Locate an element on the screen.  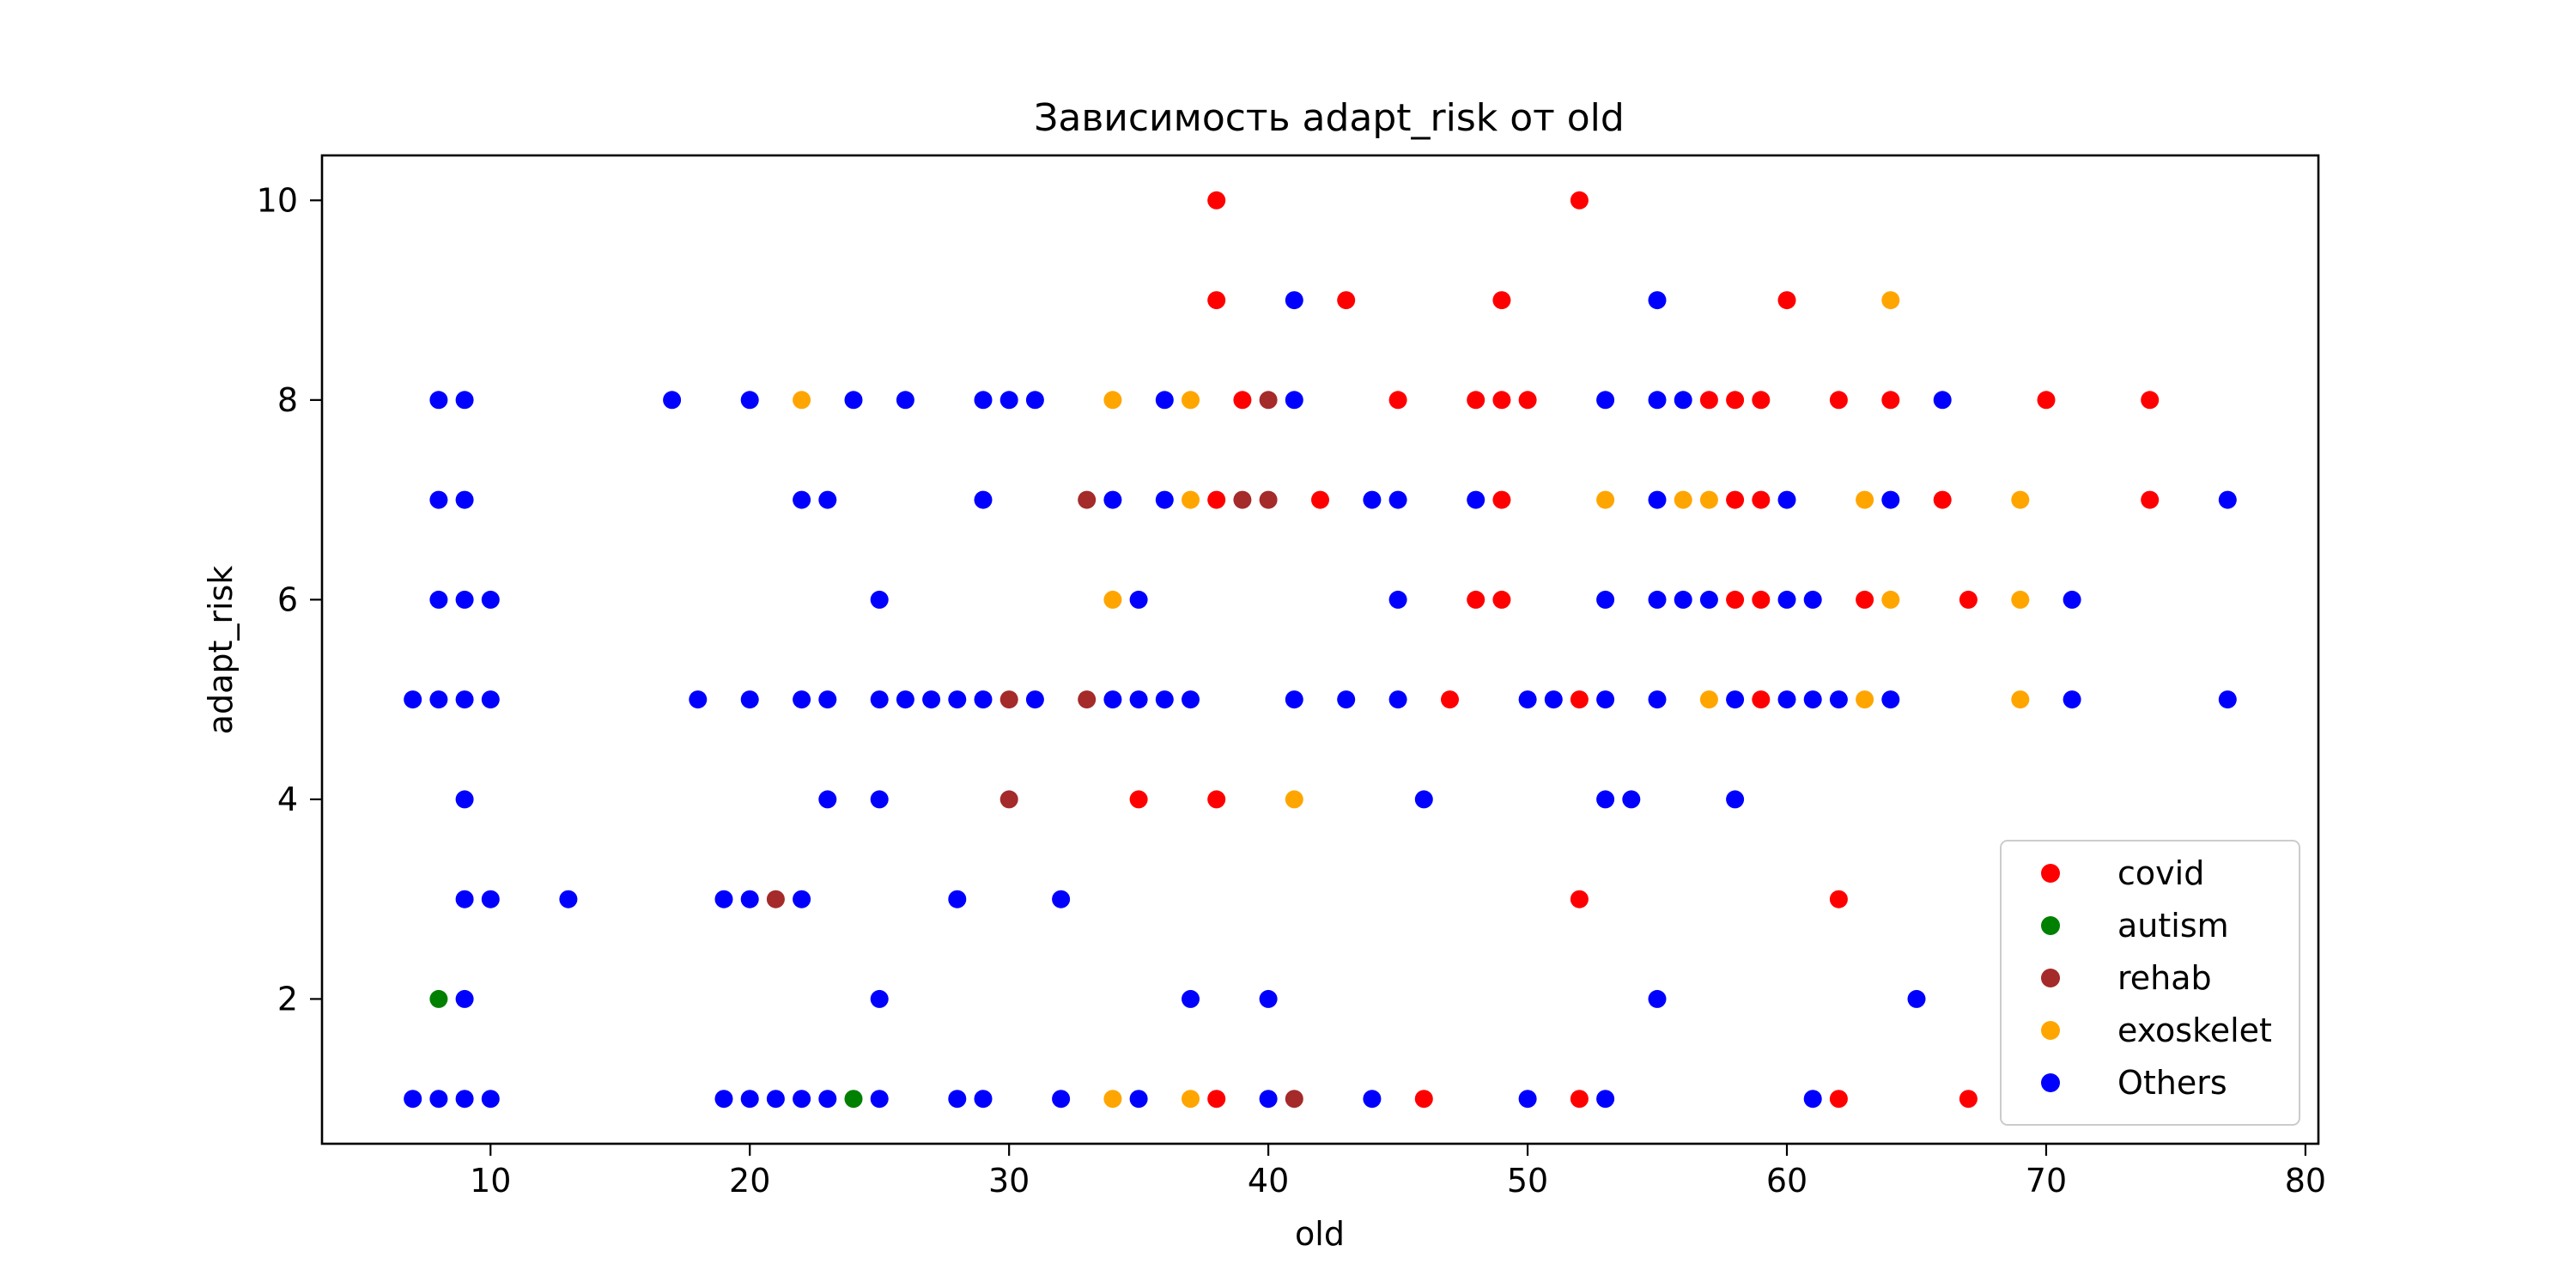
x-tick-label: 60 is located at coordinates (1786, 1181).